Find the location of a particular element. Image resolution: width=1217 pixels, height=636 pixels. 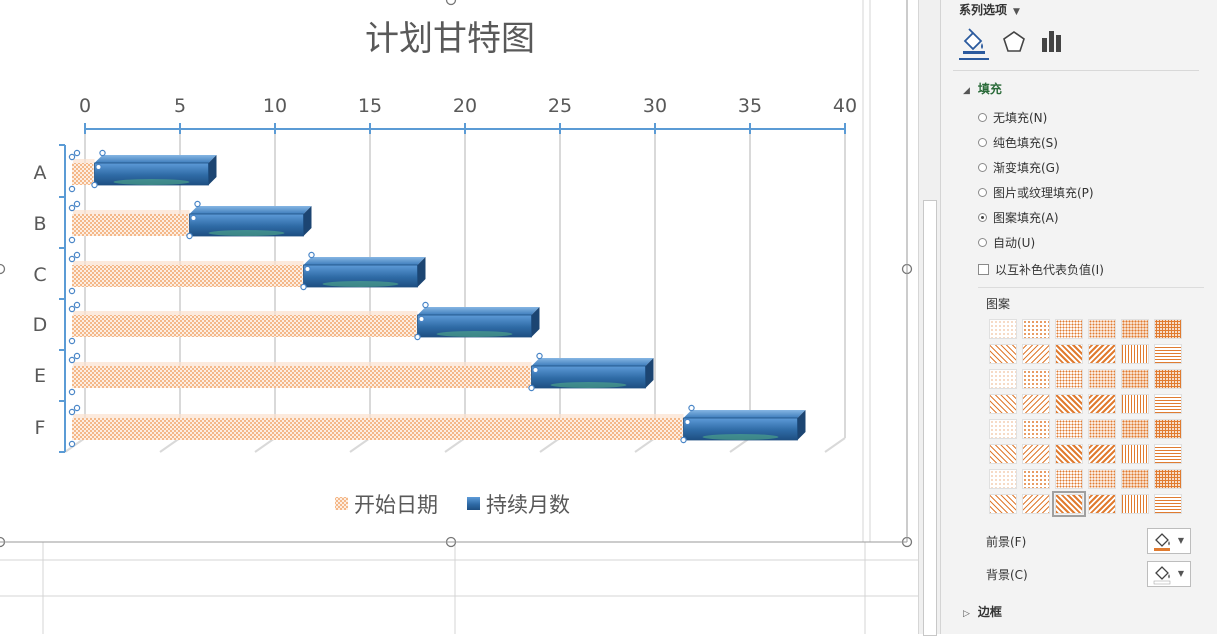

vertical-scrollbar is located at coordinates (929, 318).